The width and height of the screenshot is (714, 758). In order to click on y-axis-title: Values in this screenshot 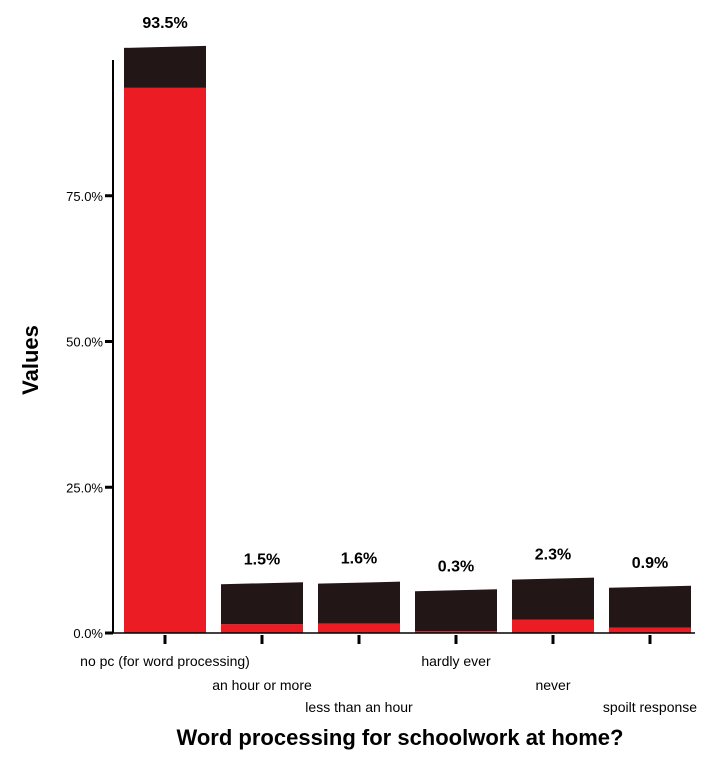, I will do `click(30, 360)`.